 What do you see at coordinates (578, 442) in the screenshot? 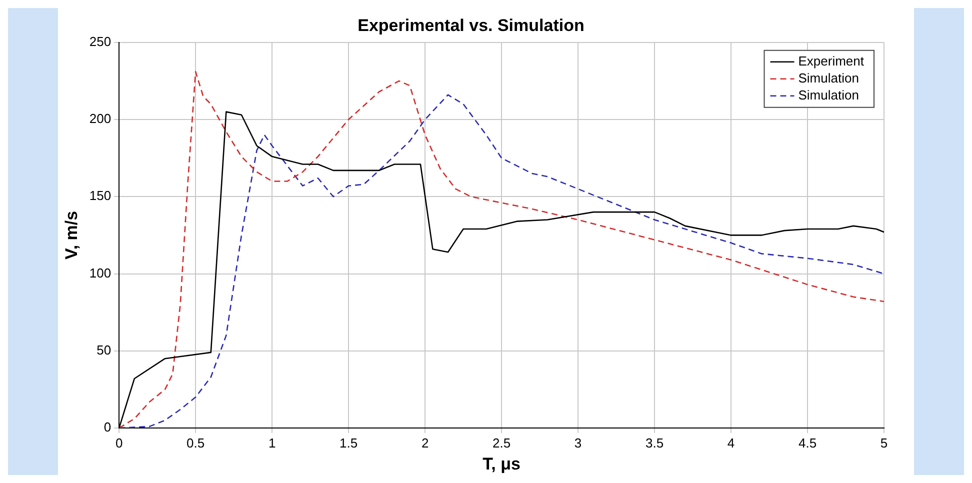
I see `x-tick-label: 3` at bounding box center [578, 442].